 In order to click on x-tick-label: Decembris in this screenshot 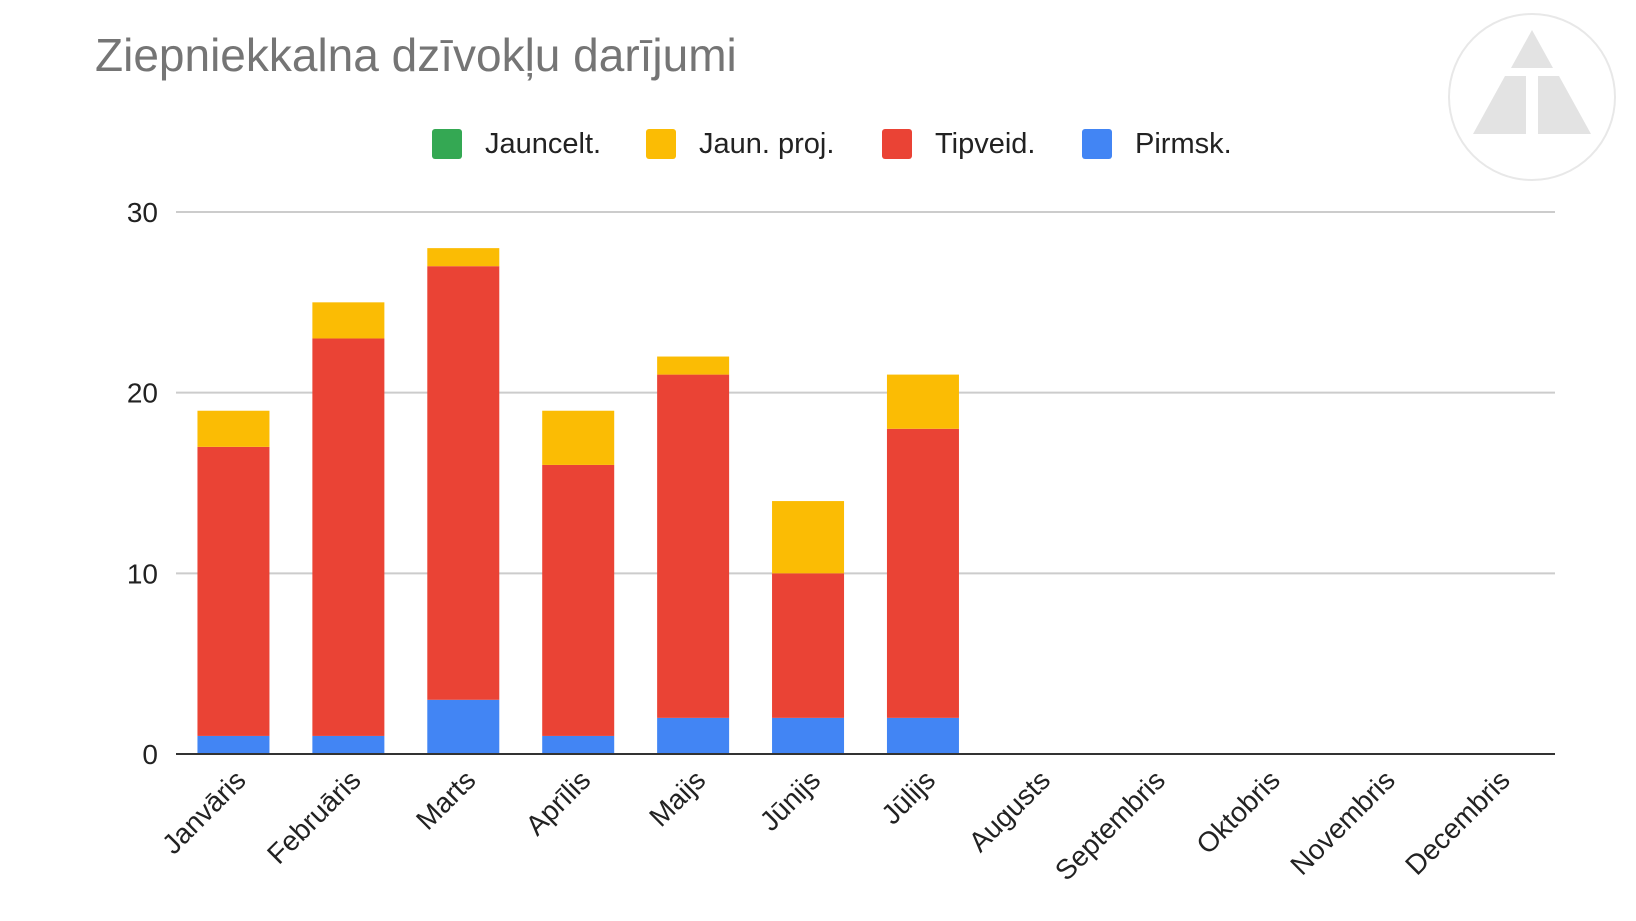, I will do `click(1457, 822)`.